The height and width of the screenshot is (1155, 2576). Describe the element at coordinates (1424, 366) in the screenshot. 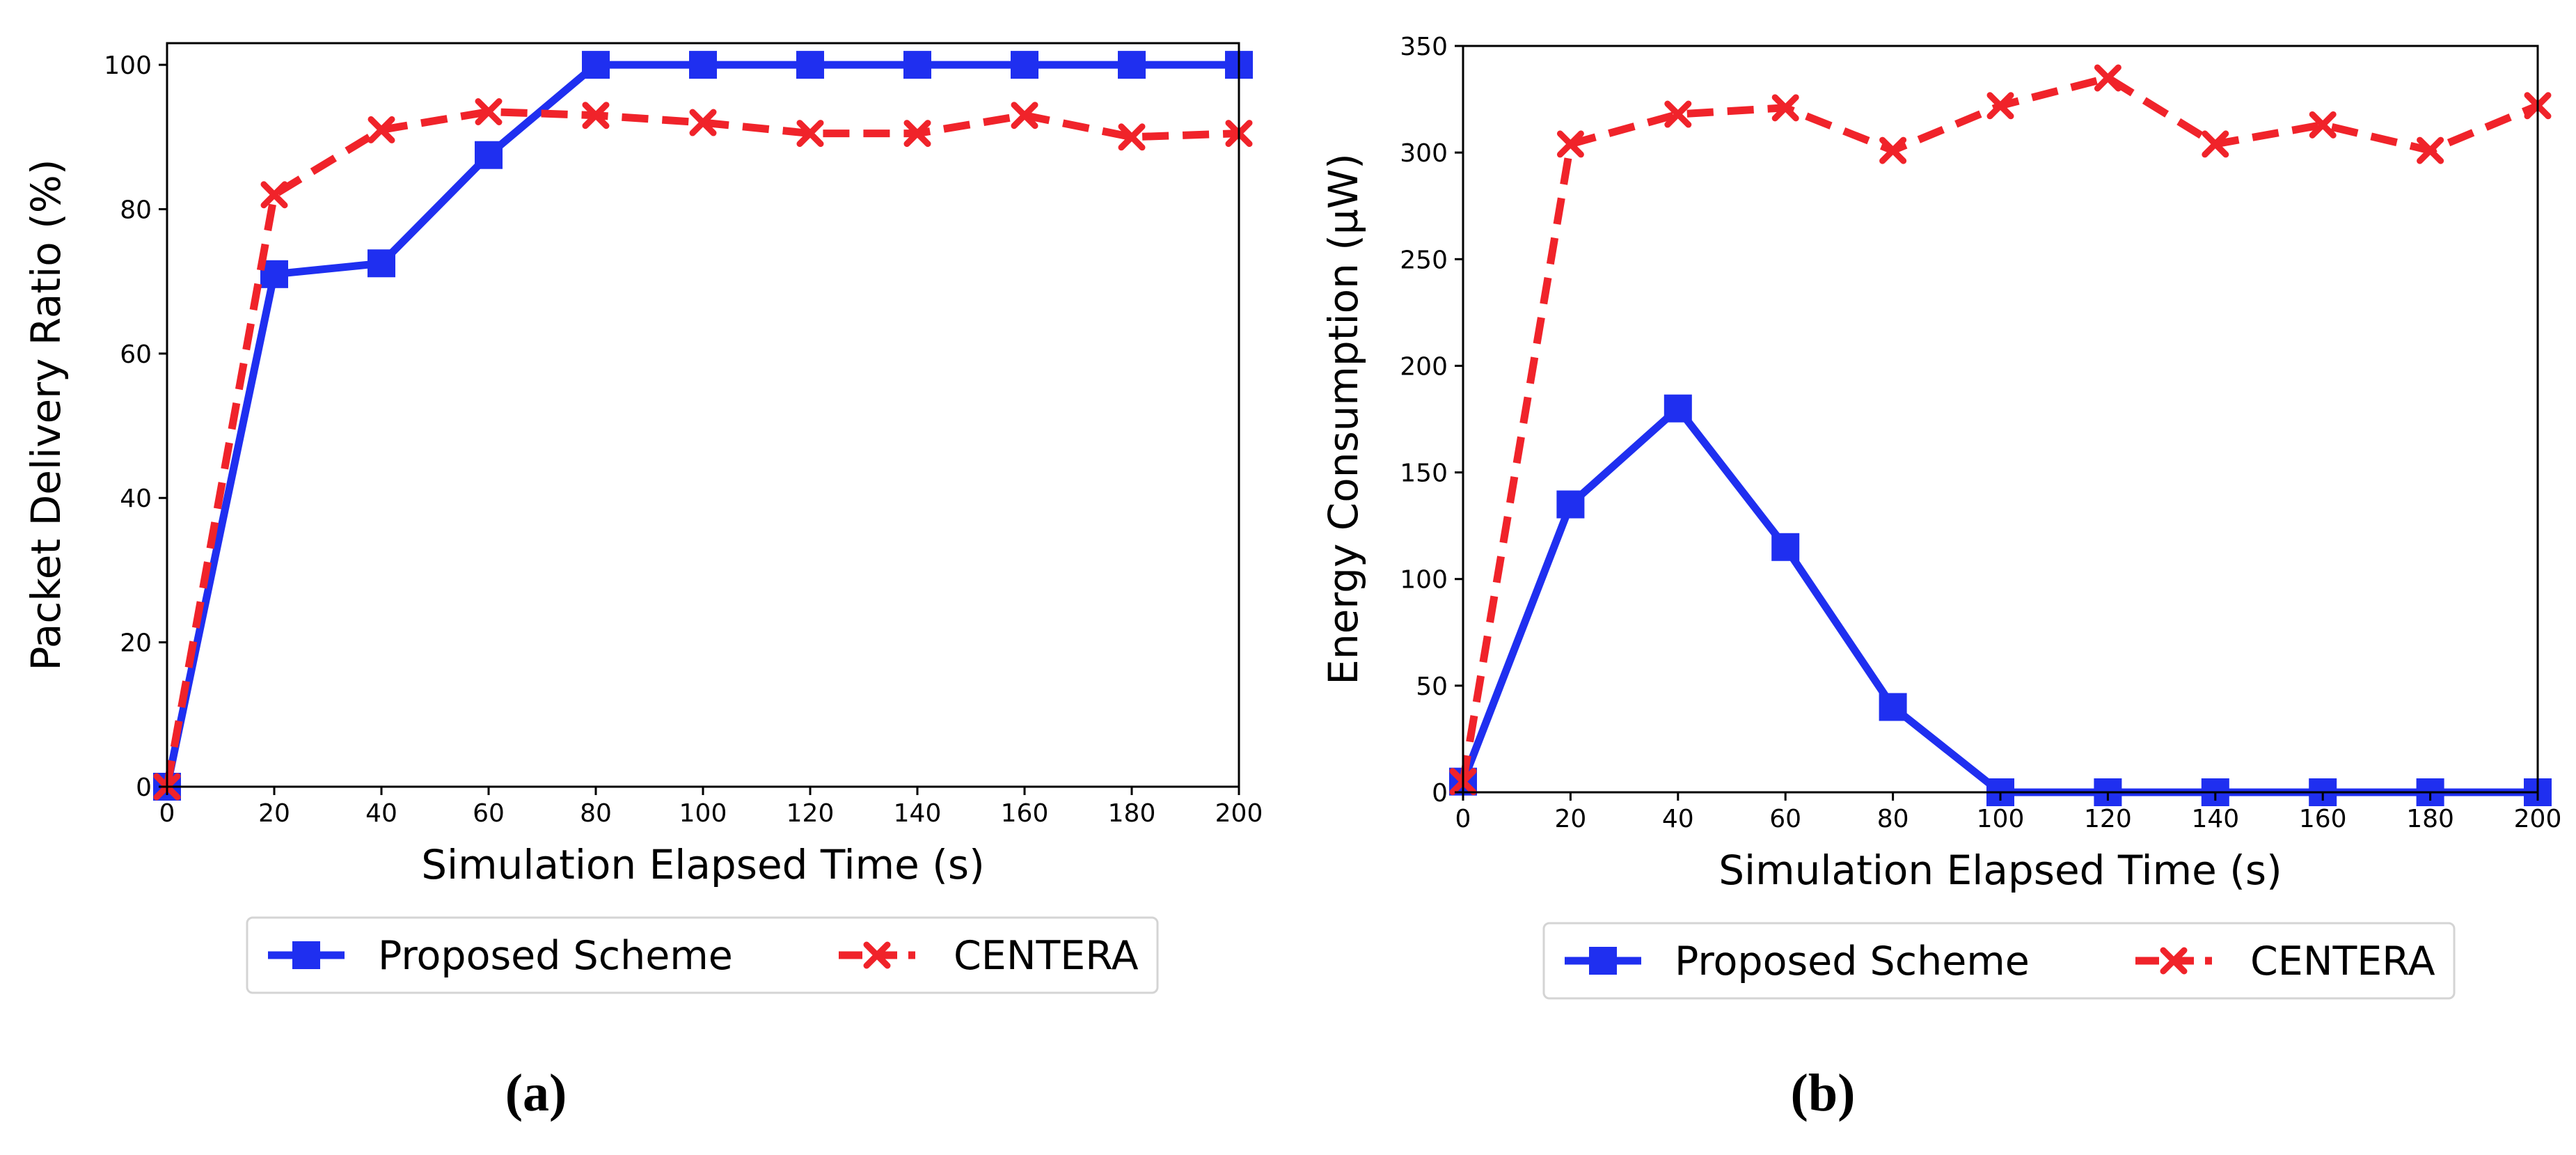

I see `y-tick-label: 200` at that location.